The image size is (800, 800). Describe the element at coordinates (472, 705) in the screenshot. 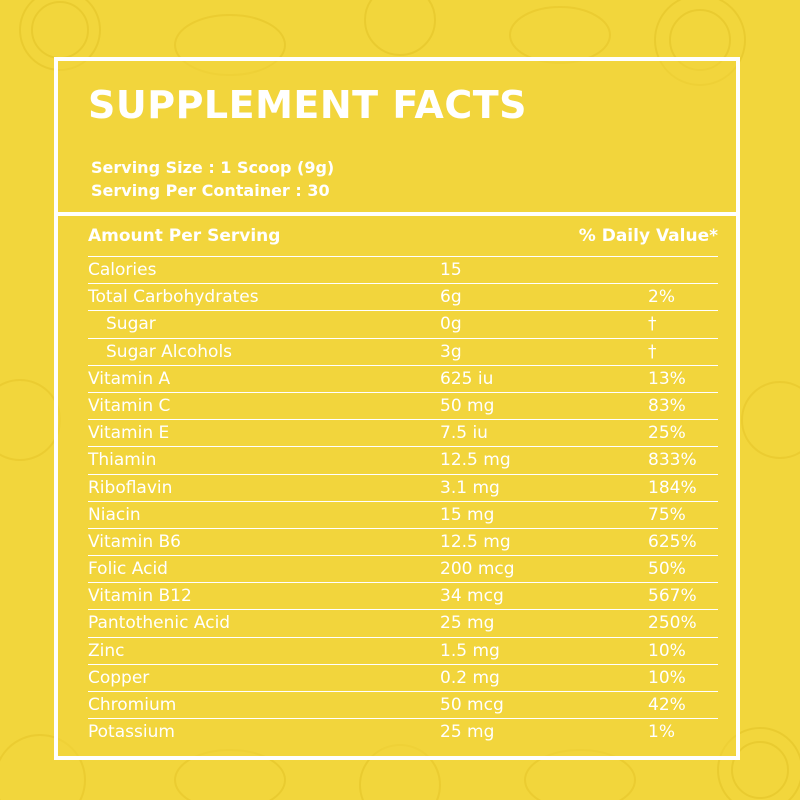

I see `nutrient-amount: 50 mcg` at that location.